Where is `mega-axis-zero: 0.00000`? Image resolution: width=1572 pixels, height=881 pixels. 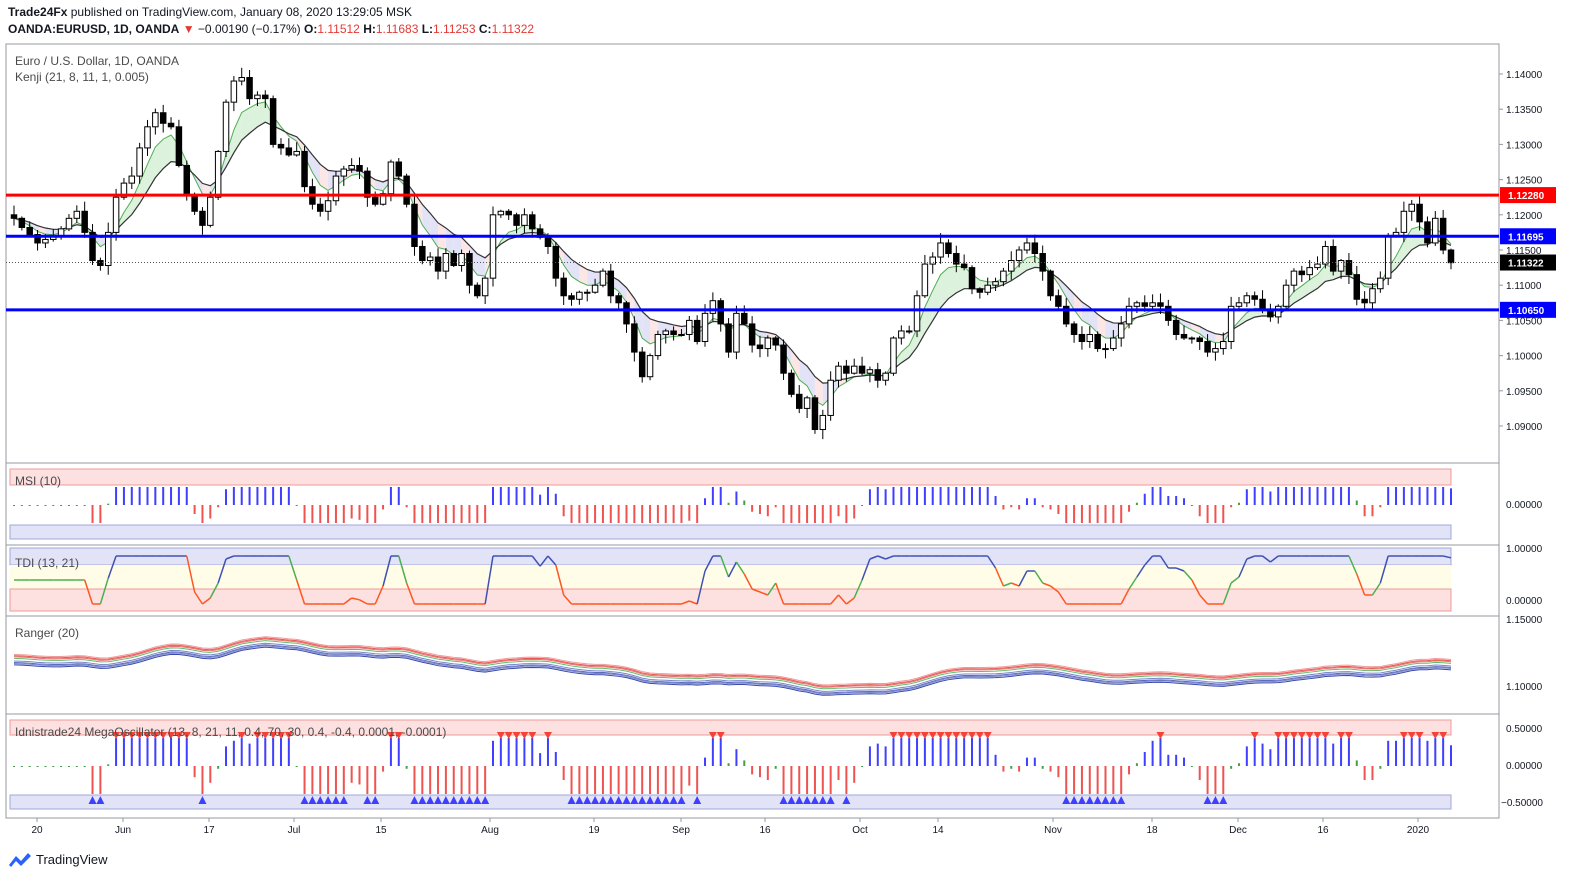
mega-axis-zero: 0.00000 is located at coordinates (1524, 766).